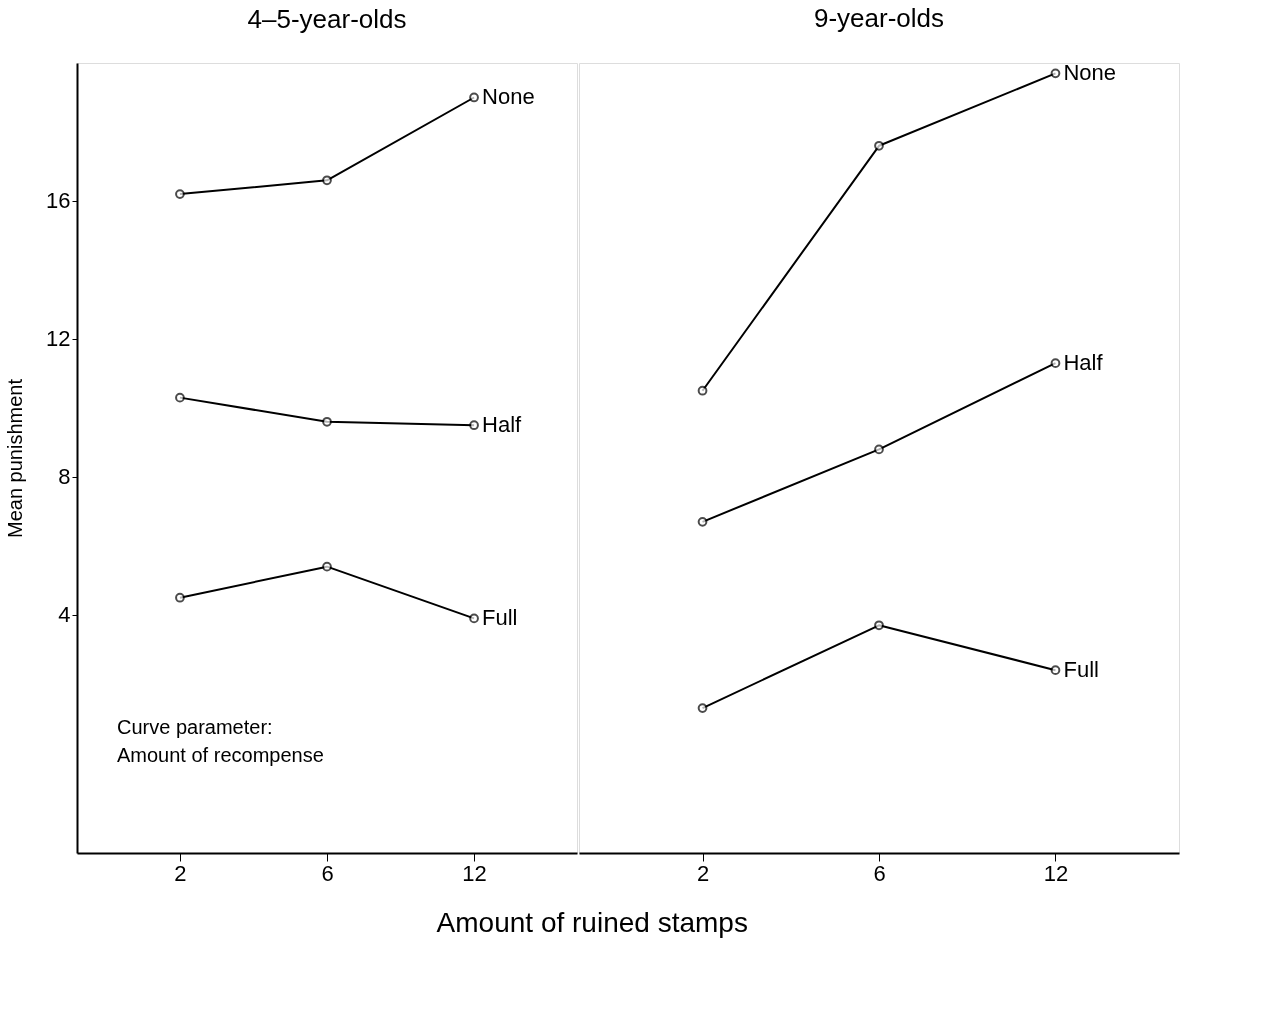 The width and height of the screenshot is (1268, 1028). I want to click on annotation: Curve parameter:, so click(195, 727).